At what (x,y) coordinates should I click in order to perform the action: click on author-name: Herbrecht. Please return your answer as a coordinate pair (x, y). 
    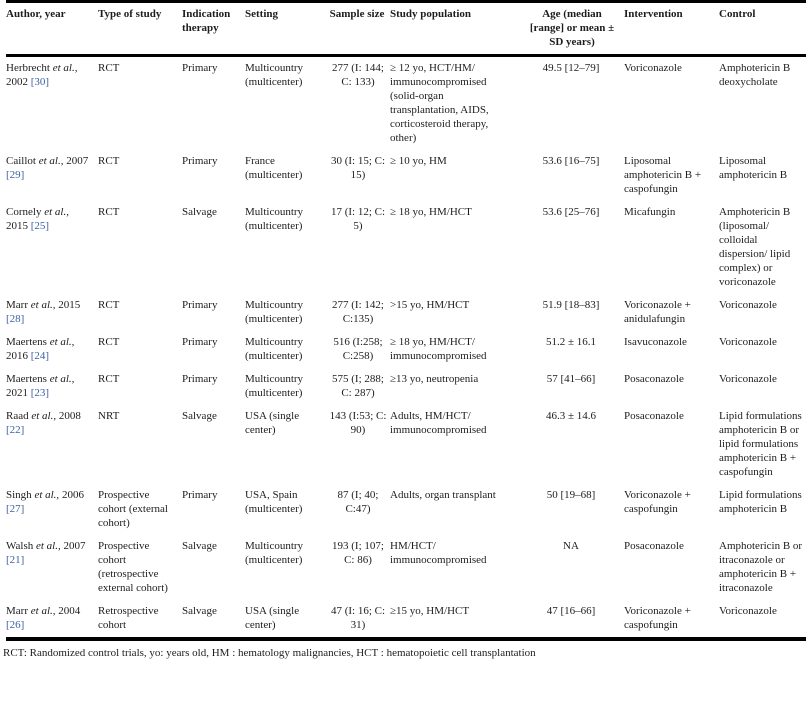
    Looking at the image, I should click on (28, 68).